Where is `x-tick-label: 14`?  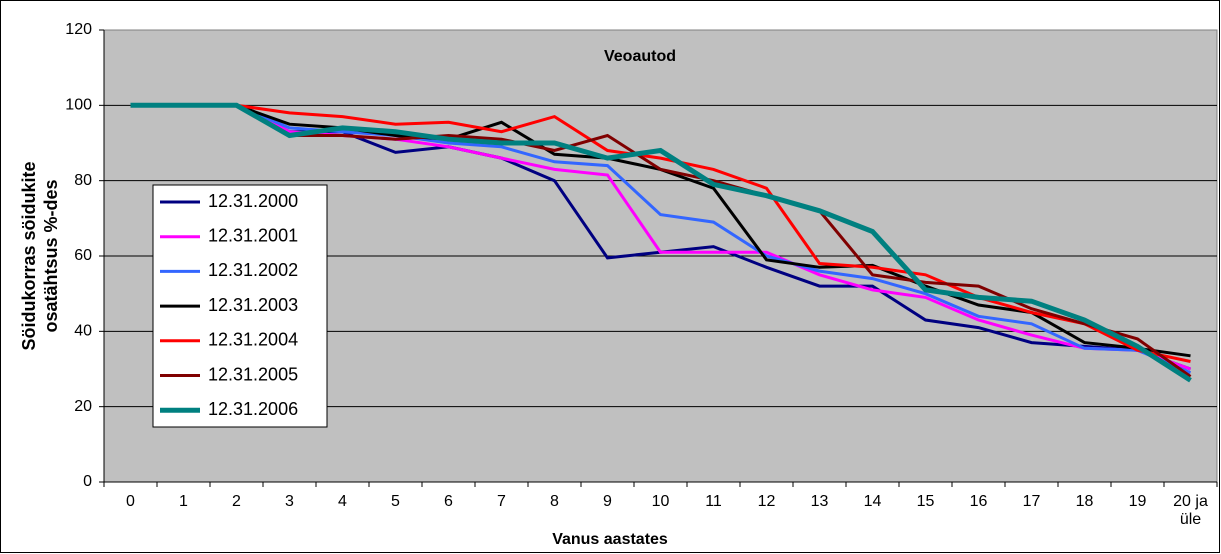 x-tick-label: 14 is located at coordinates (872, 501).